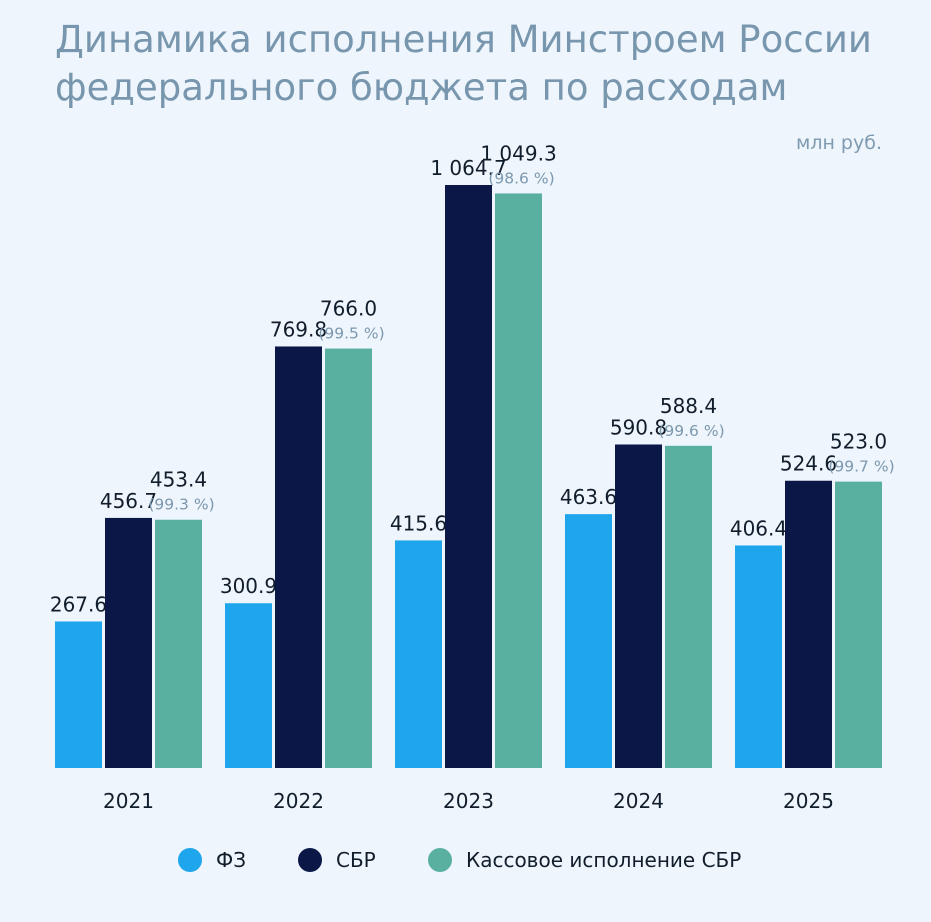  I want to click on value-label-2022-series-2: 766.0, so click(348, 309).